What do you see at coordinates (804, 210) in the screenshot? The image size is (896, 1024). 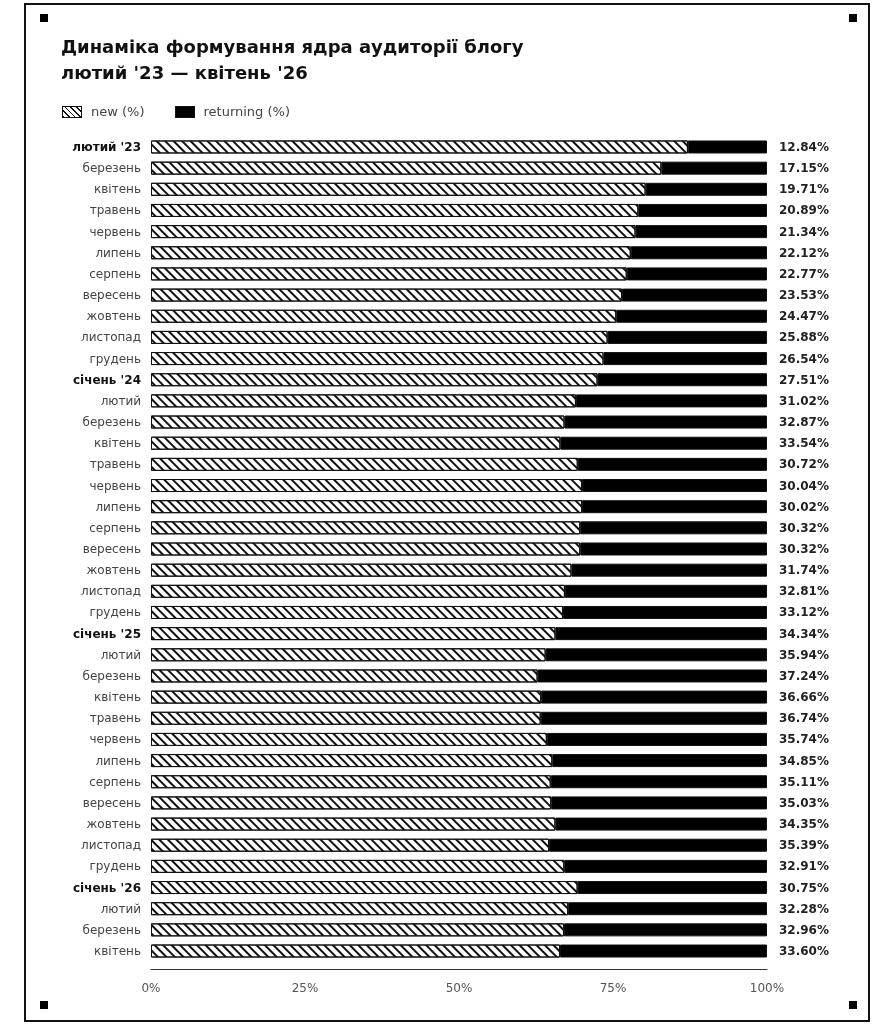 I see `data-label: 20.89%` at bounding box center [804, 210].